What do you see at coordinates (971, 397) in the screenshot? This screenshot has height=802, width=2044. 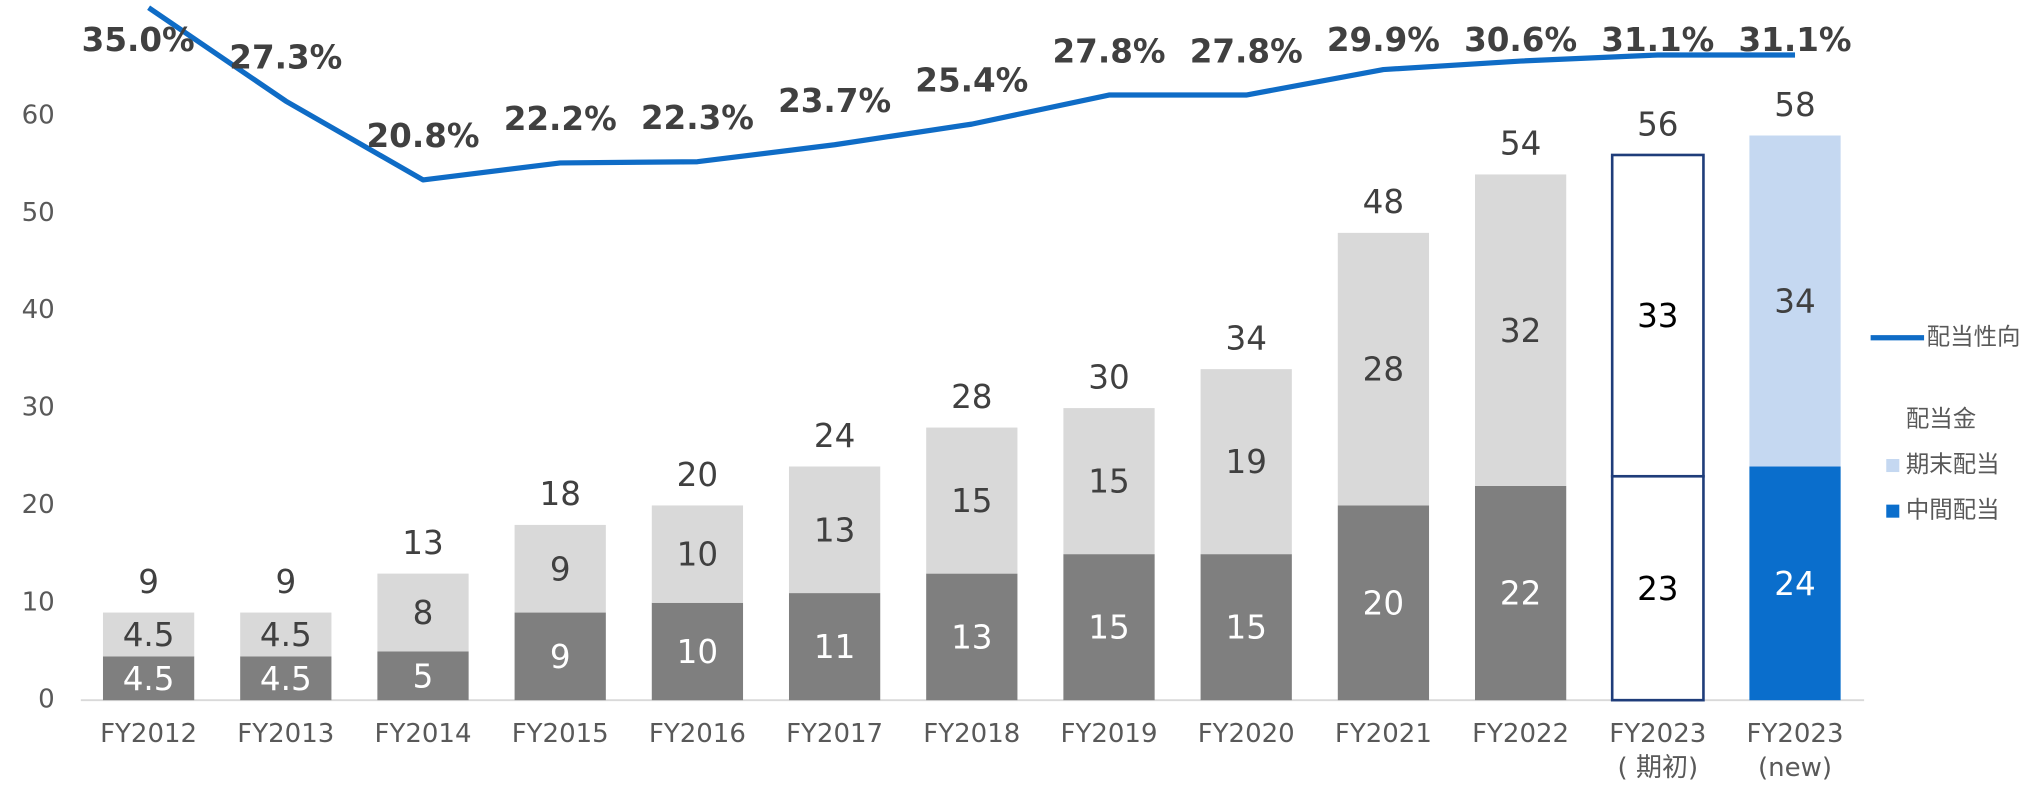 I see `total-label: 28` at bounding box center [971, 397].